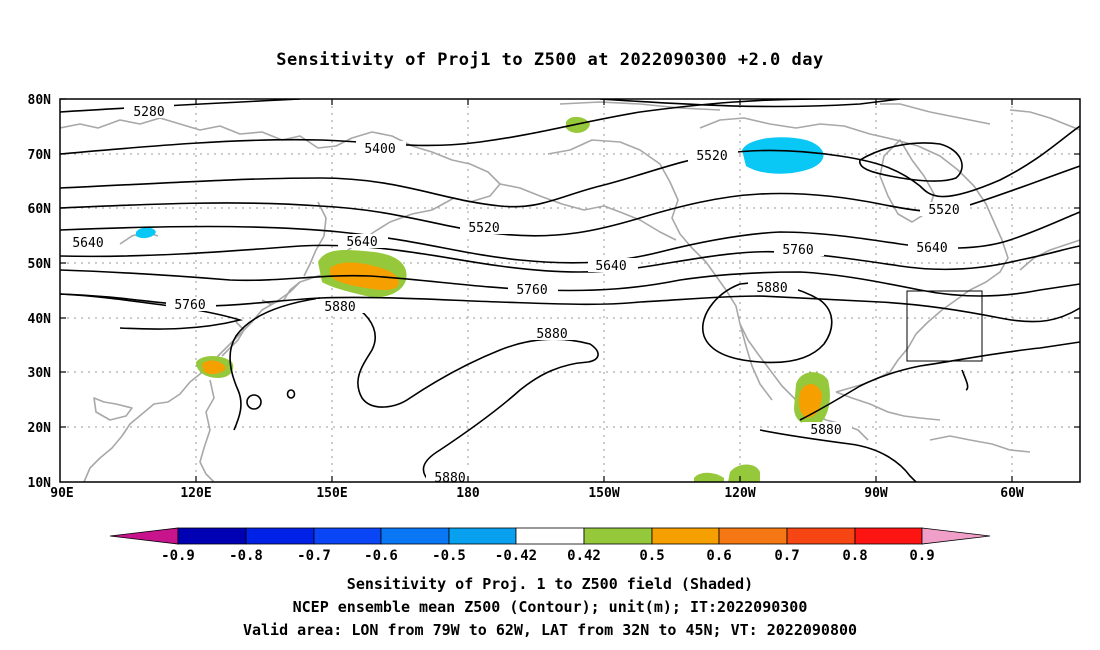 The height and width of the screenshot is (650, 1100). What do you see at coordinates (381, 556) in the screenshot?
I see `colorbar-label: -0.6` at bounding box center [381, 556].